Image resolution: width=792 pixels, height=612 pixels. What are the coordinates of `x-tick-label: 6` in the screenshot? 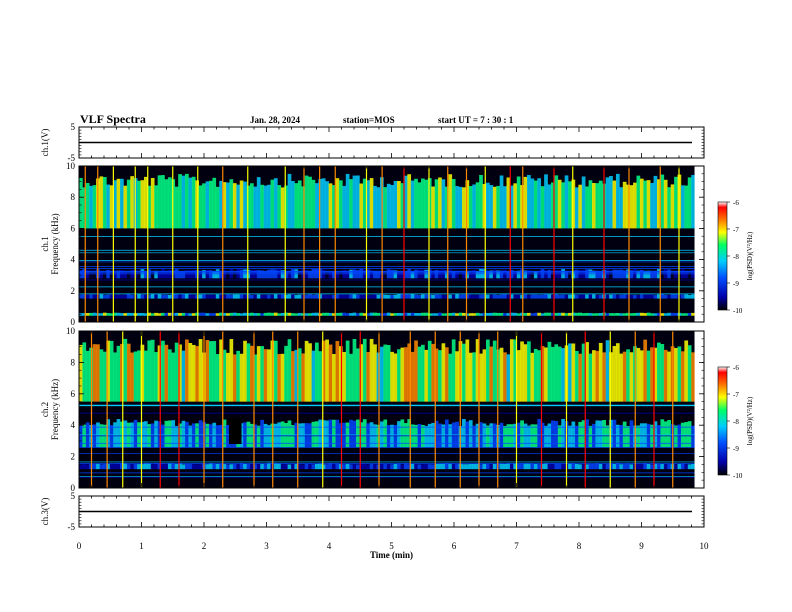 It's located at (454, 546).